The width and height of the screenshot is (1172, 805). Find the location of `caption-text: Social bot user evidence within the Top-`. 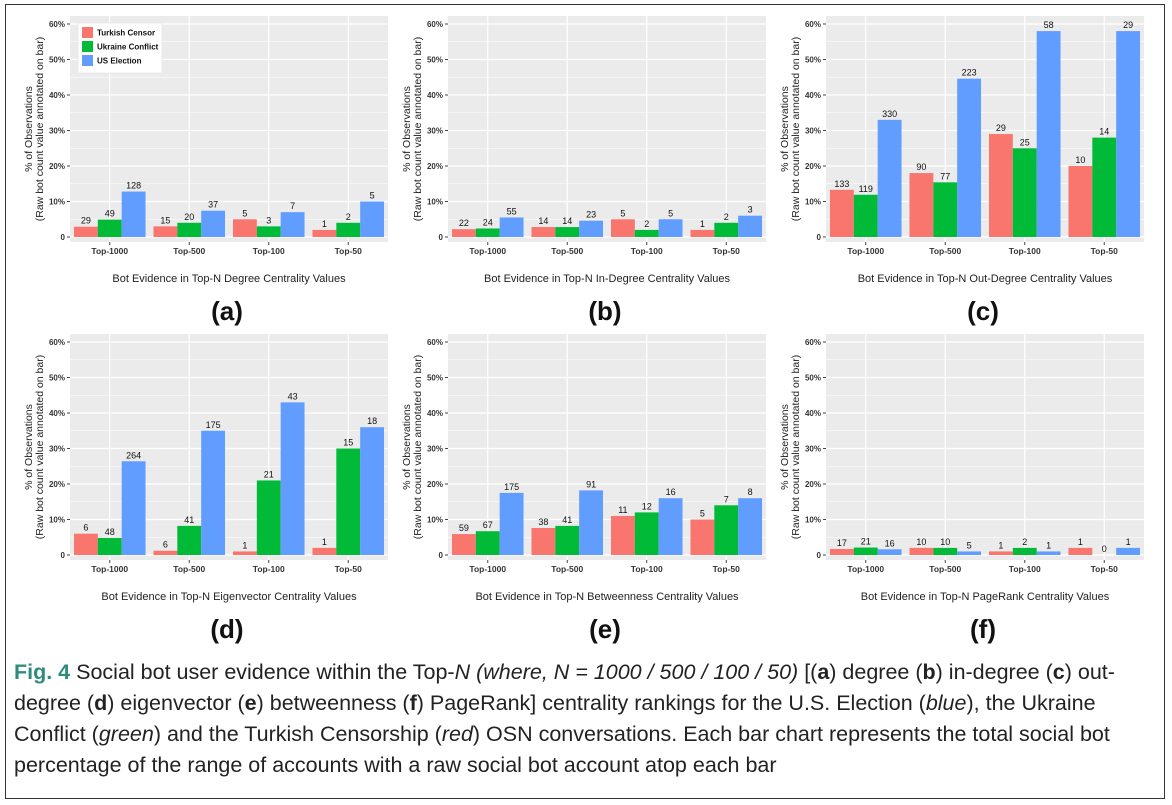

caption-text: Social bot user evidence within the Top- is located at coordinates (262, 672).